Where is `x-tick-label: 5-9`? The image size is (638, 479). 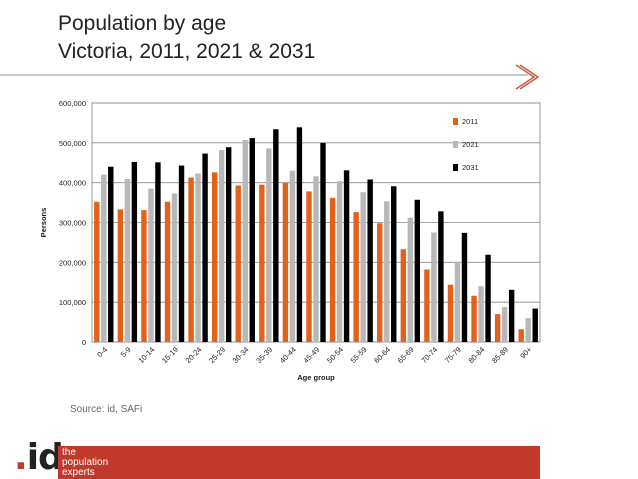
x-tick-label: 5-9 is located at coordinates (126, 352).